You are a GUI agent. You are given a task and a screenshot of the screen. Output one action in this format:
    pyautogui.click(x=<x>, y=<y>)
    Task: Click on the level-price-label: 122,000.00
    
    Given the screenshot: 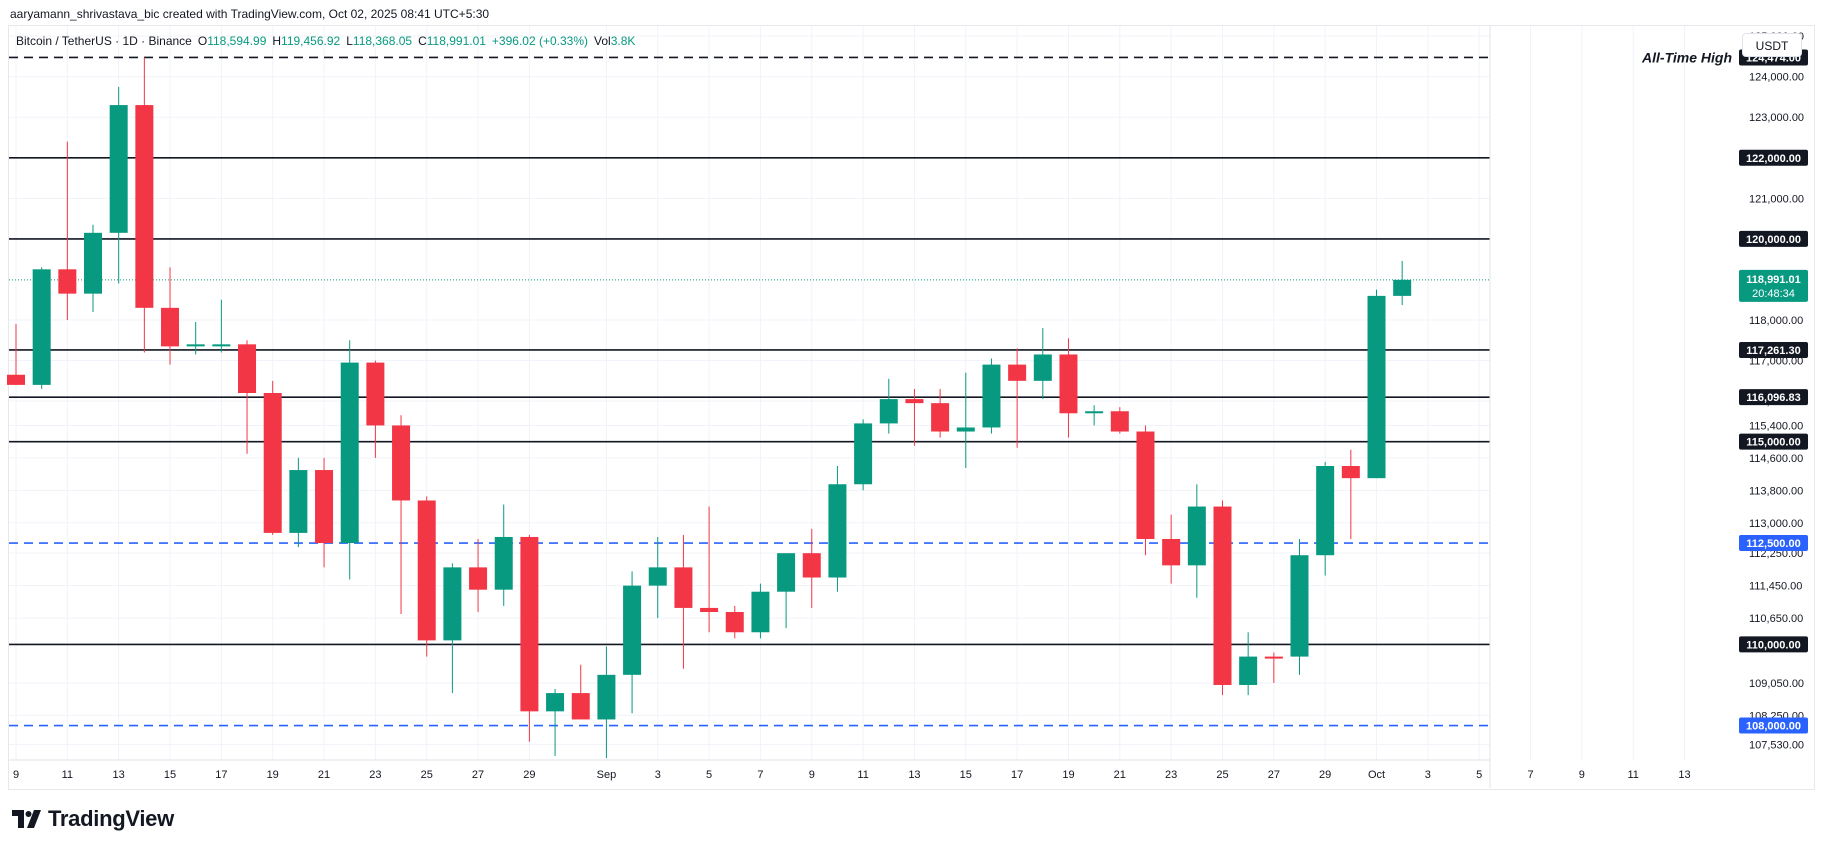 What is the action you would take?
    pyautogui.click(x=1773, y=159)
    